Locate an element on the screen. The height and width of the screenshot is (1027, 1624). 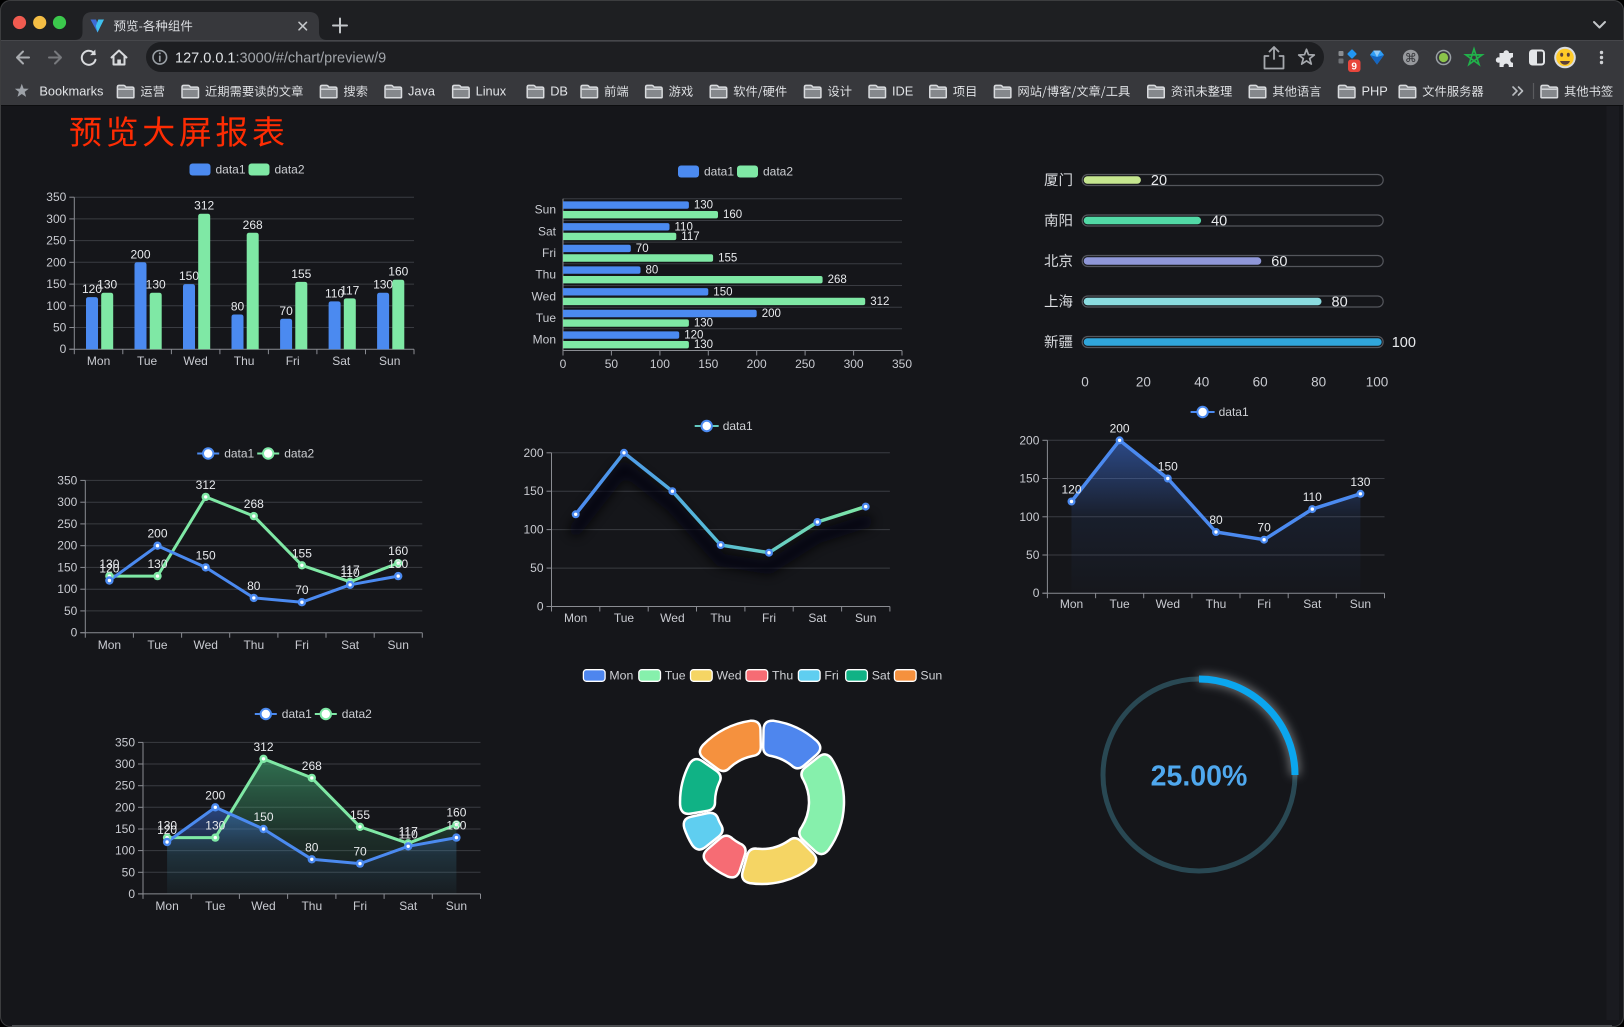
svg-text: 60 is located at coordinates (1279, 262).